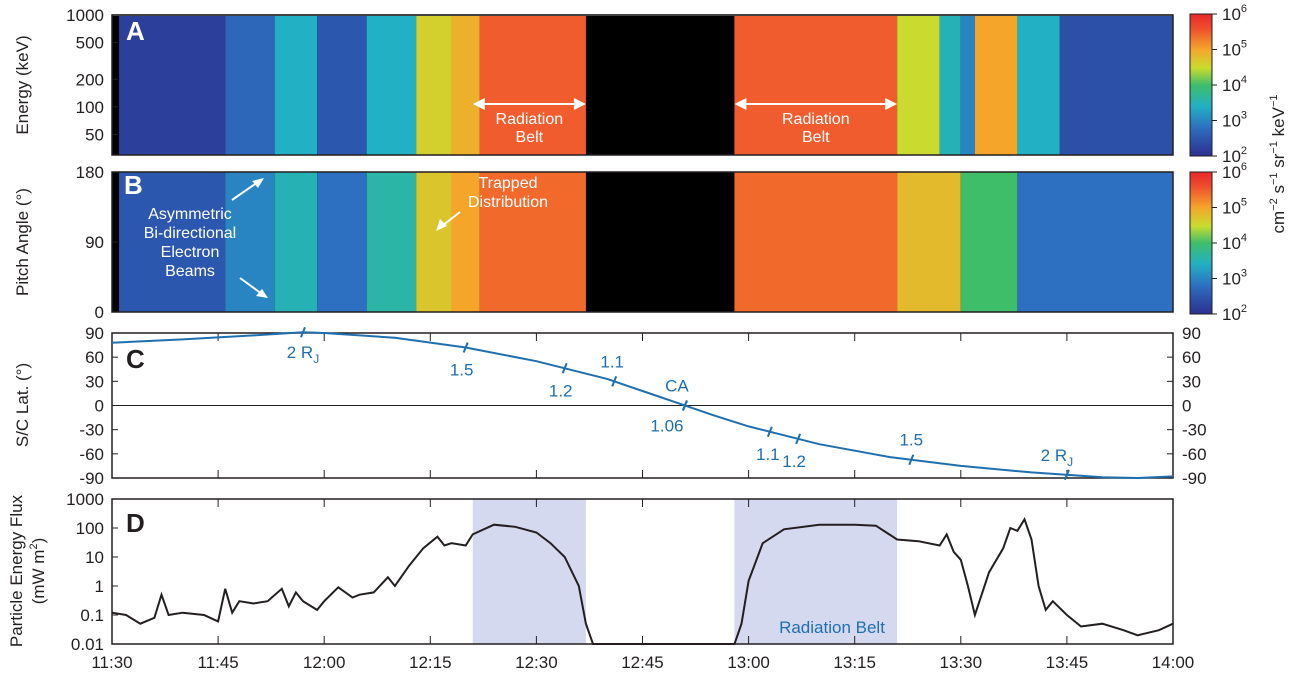 The image size is (1296, 687). What do you see at coordinates (85, 499) in the screenshot?
I see `panel-d-ytick-label: 1000` at bounding box center [85, 499].